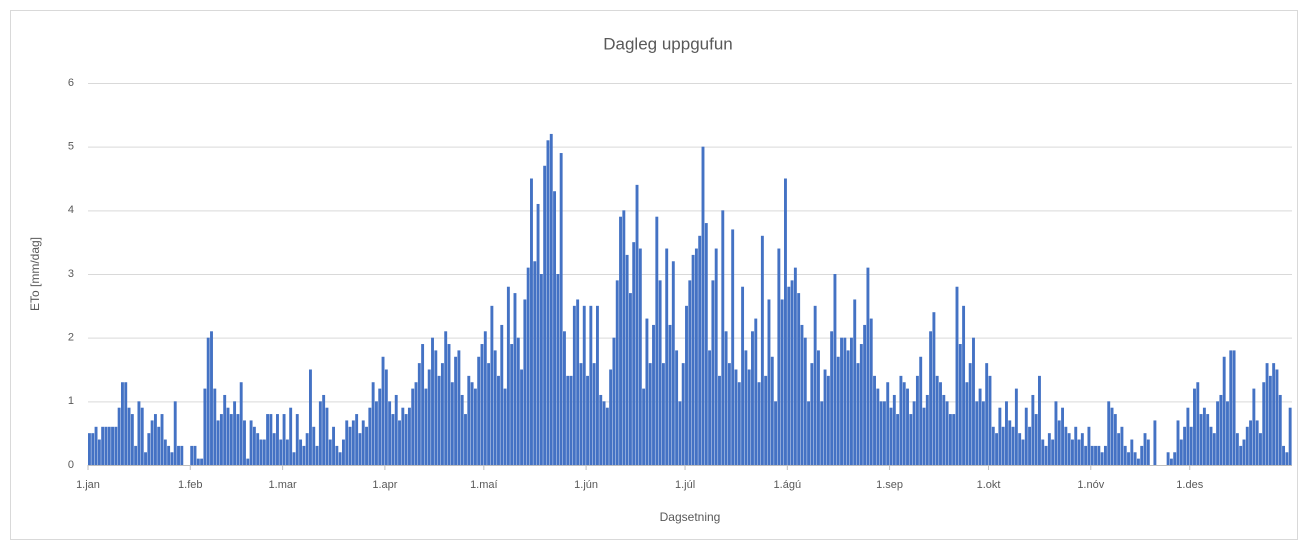  Describe the element at coordinates (71, 210) in the screenshot. I see `y-tick-label: 4` at that location.